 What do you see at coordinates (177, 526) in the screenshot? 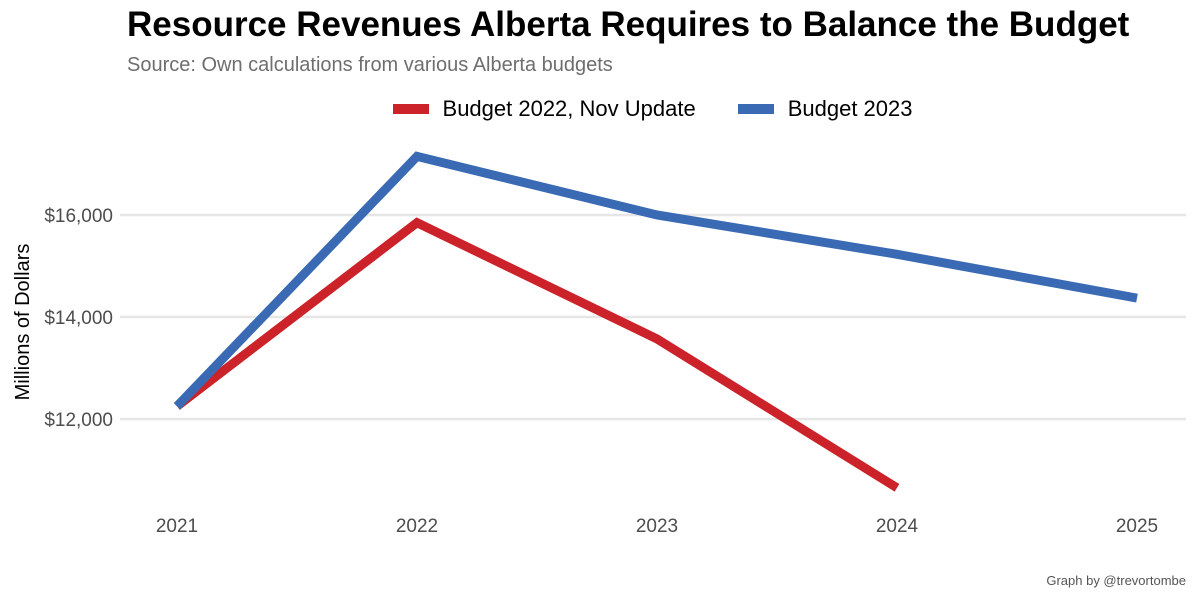
I see `x-tick-label-2021: 2021` at bounding box center [177, 526].